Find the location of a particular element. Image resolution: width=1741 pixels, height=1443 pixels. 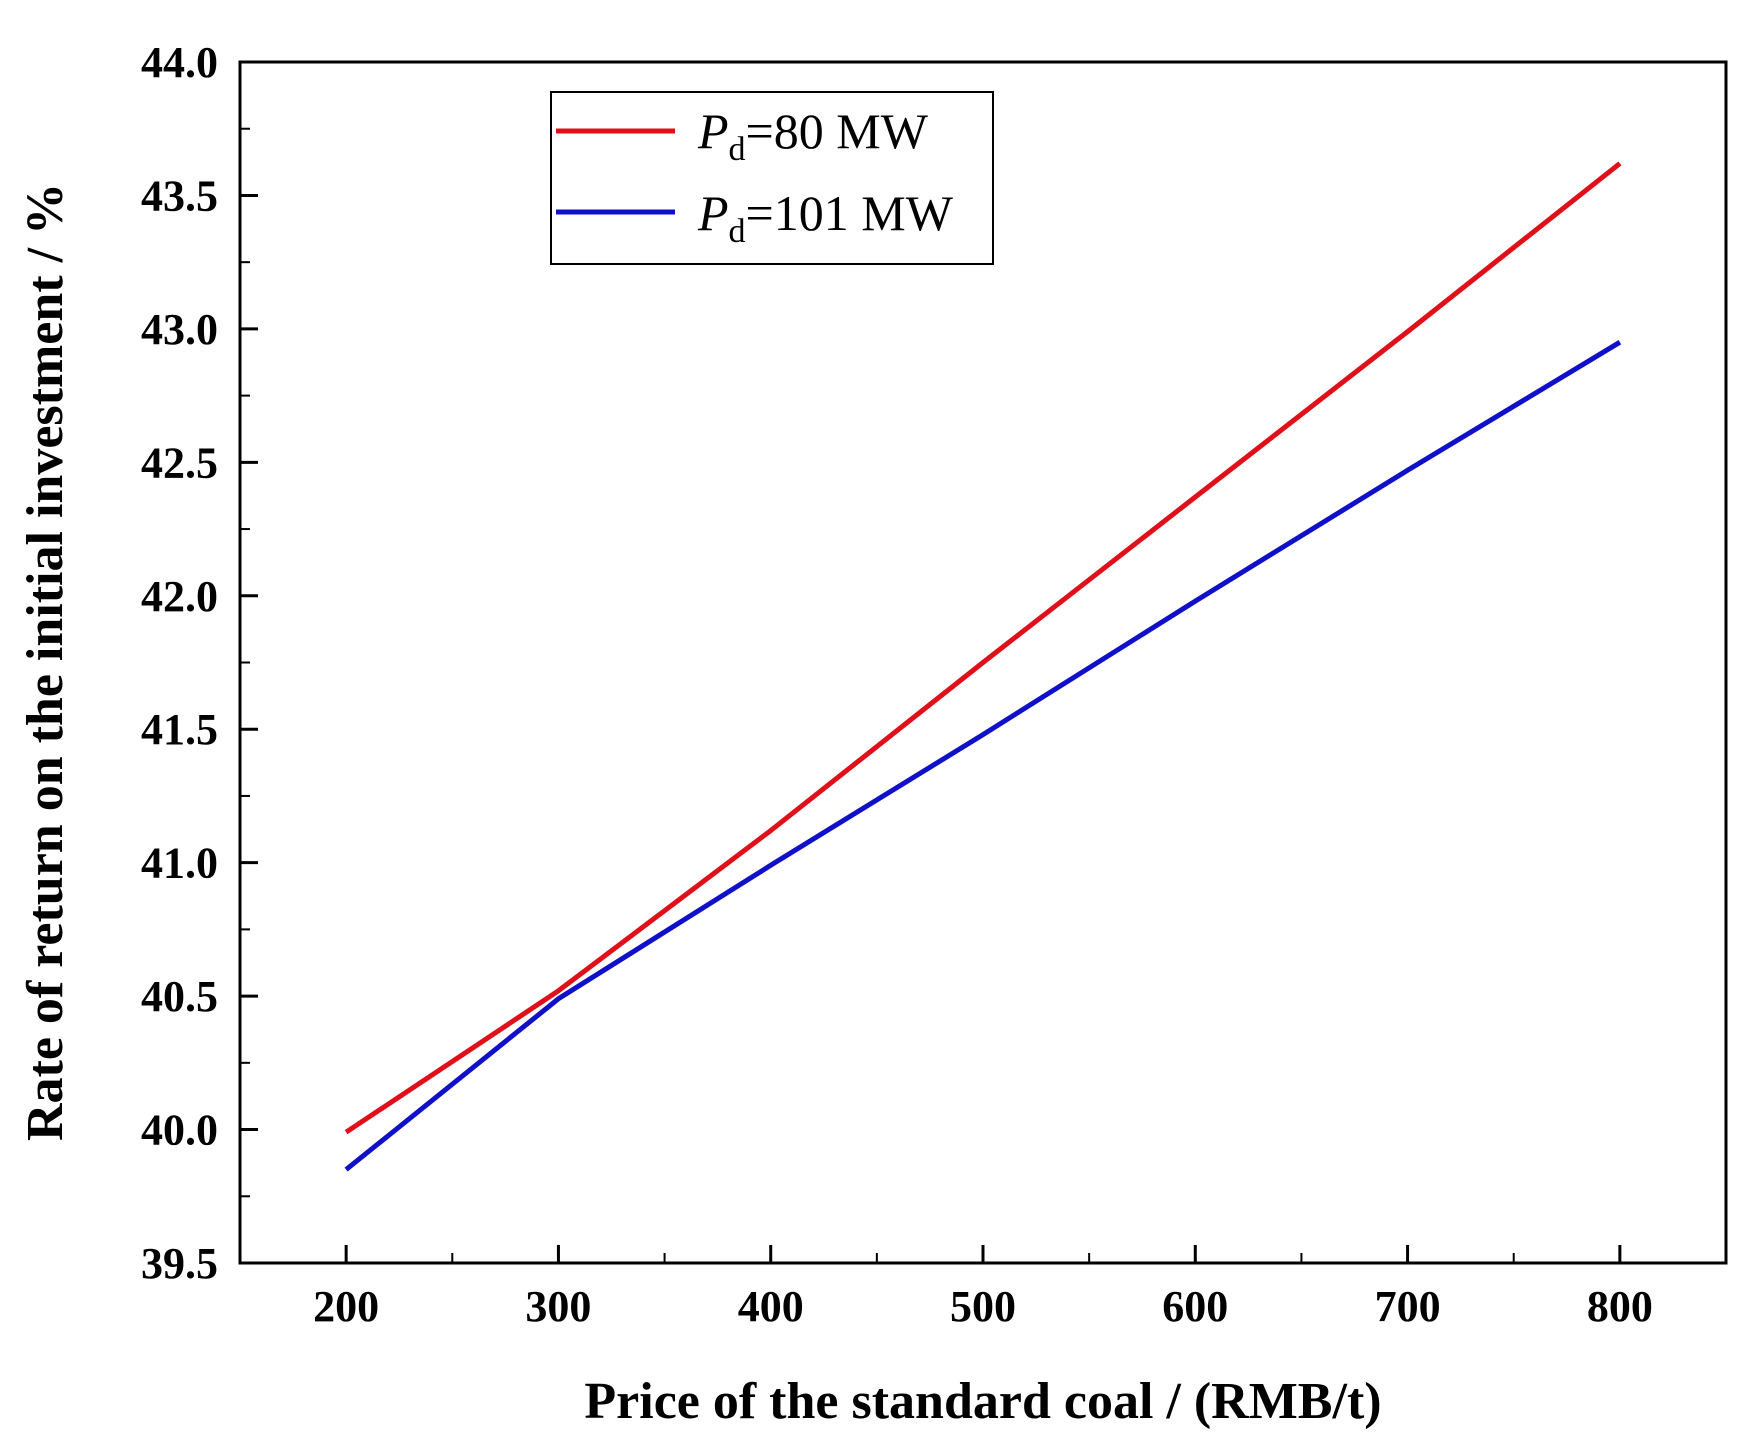

y-tick-label: 43.0 is located at coordinates (179, 329).